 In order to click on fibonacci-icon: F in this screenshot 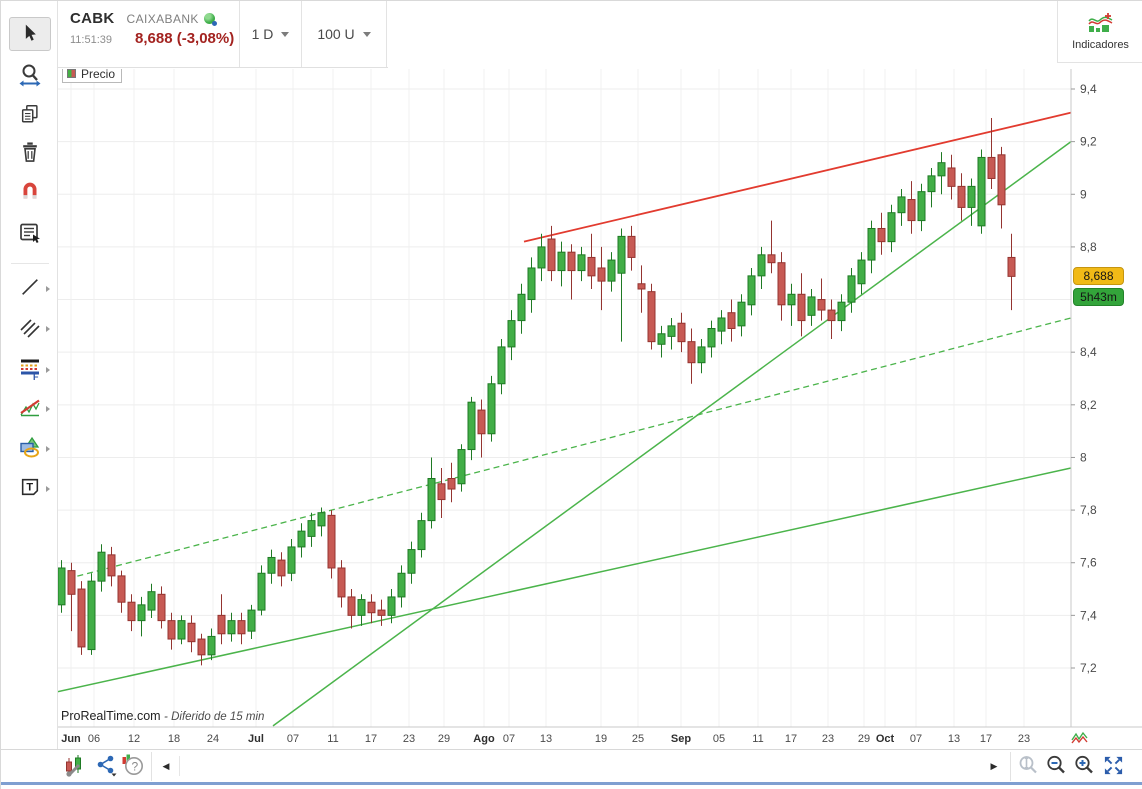, I will do `click(30, 369)`.